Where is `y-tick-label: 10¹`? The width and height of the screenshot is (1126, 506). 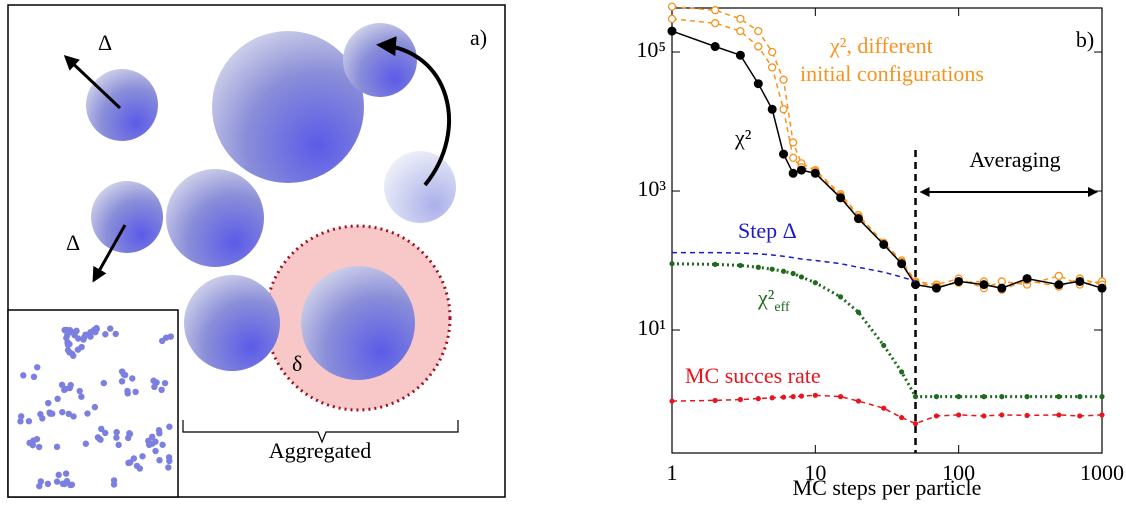 y-tick-label: 10¹ is located at coordinates (651, 327).